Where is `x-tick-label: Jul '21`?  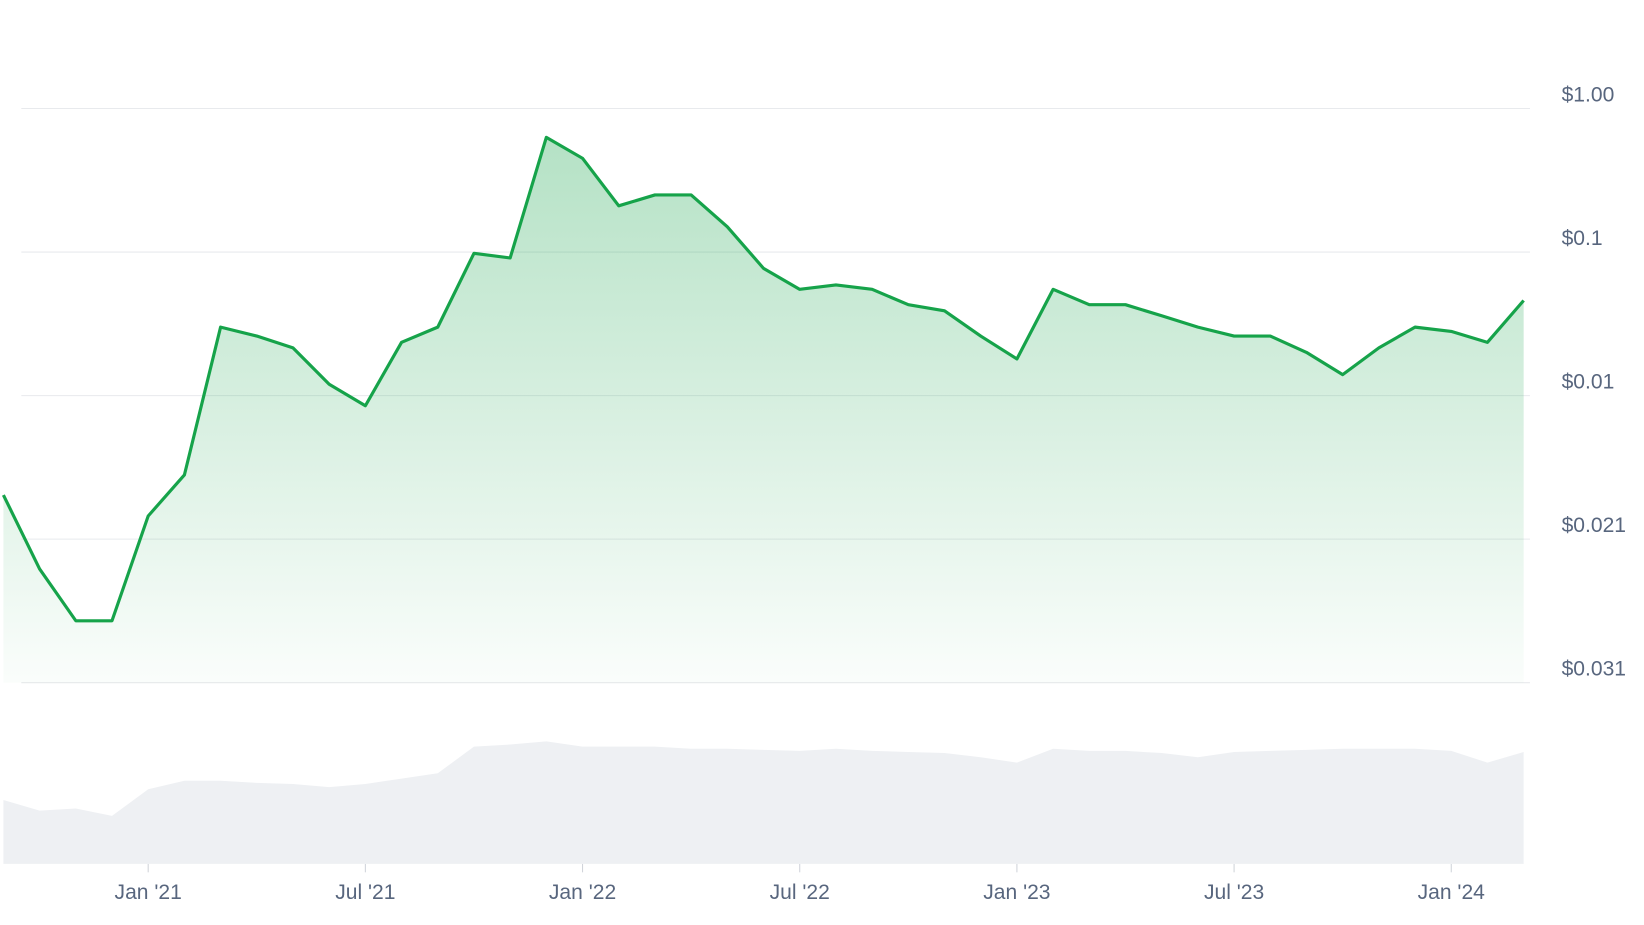
x-tick-label: Jul '21 is located at coordinates (365, 892).